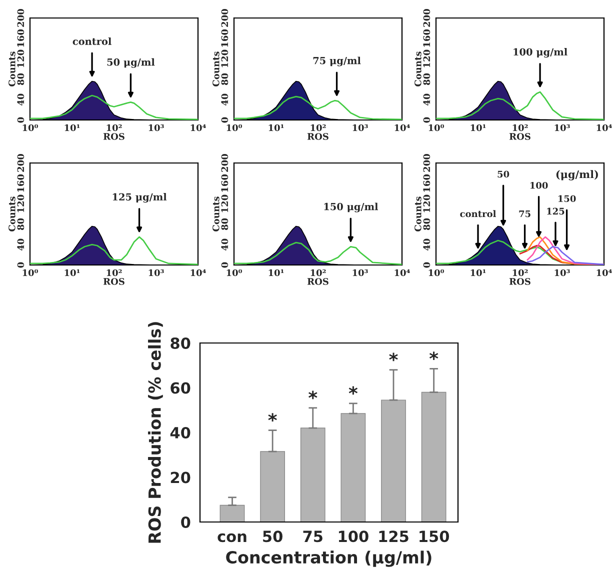  I want to click on x-tick-label: 150, so click(435, 536).